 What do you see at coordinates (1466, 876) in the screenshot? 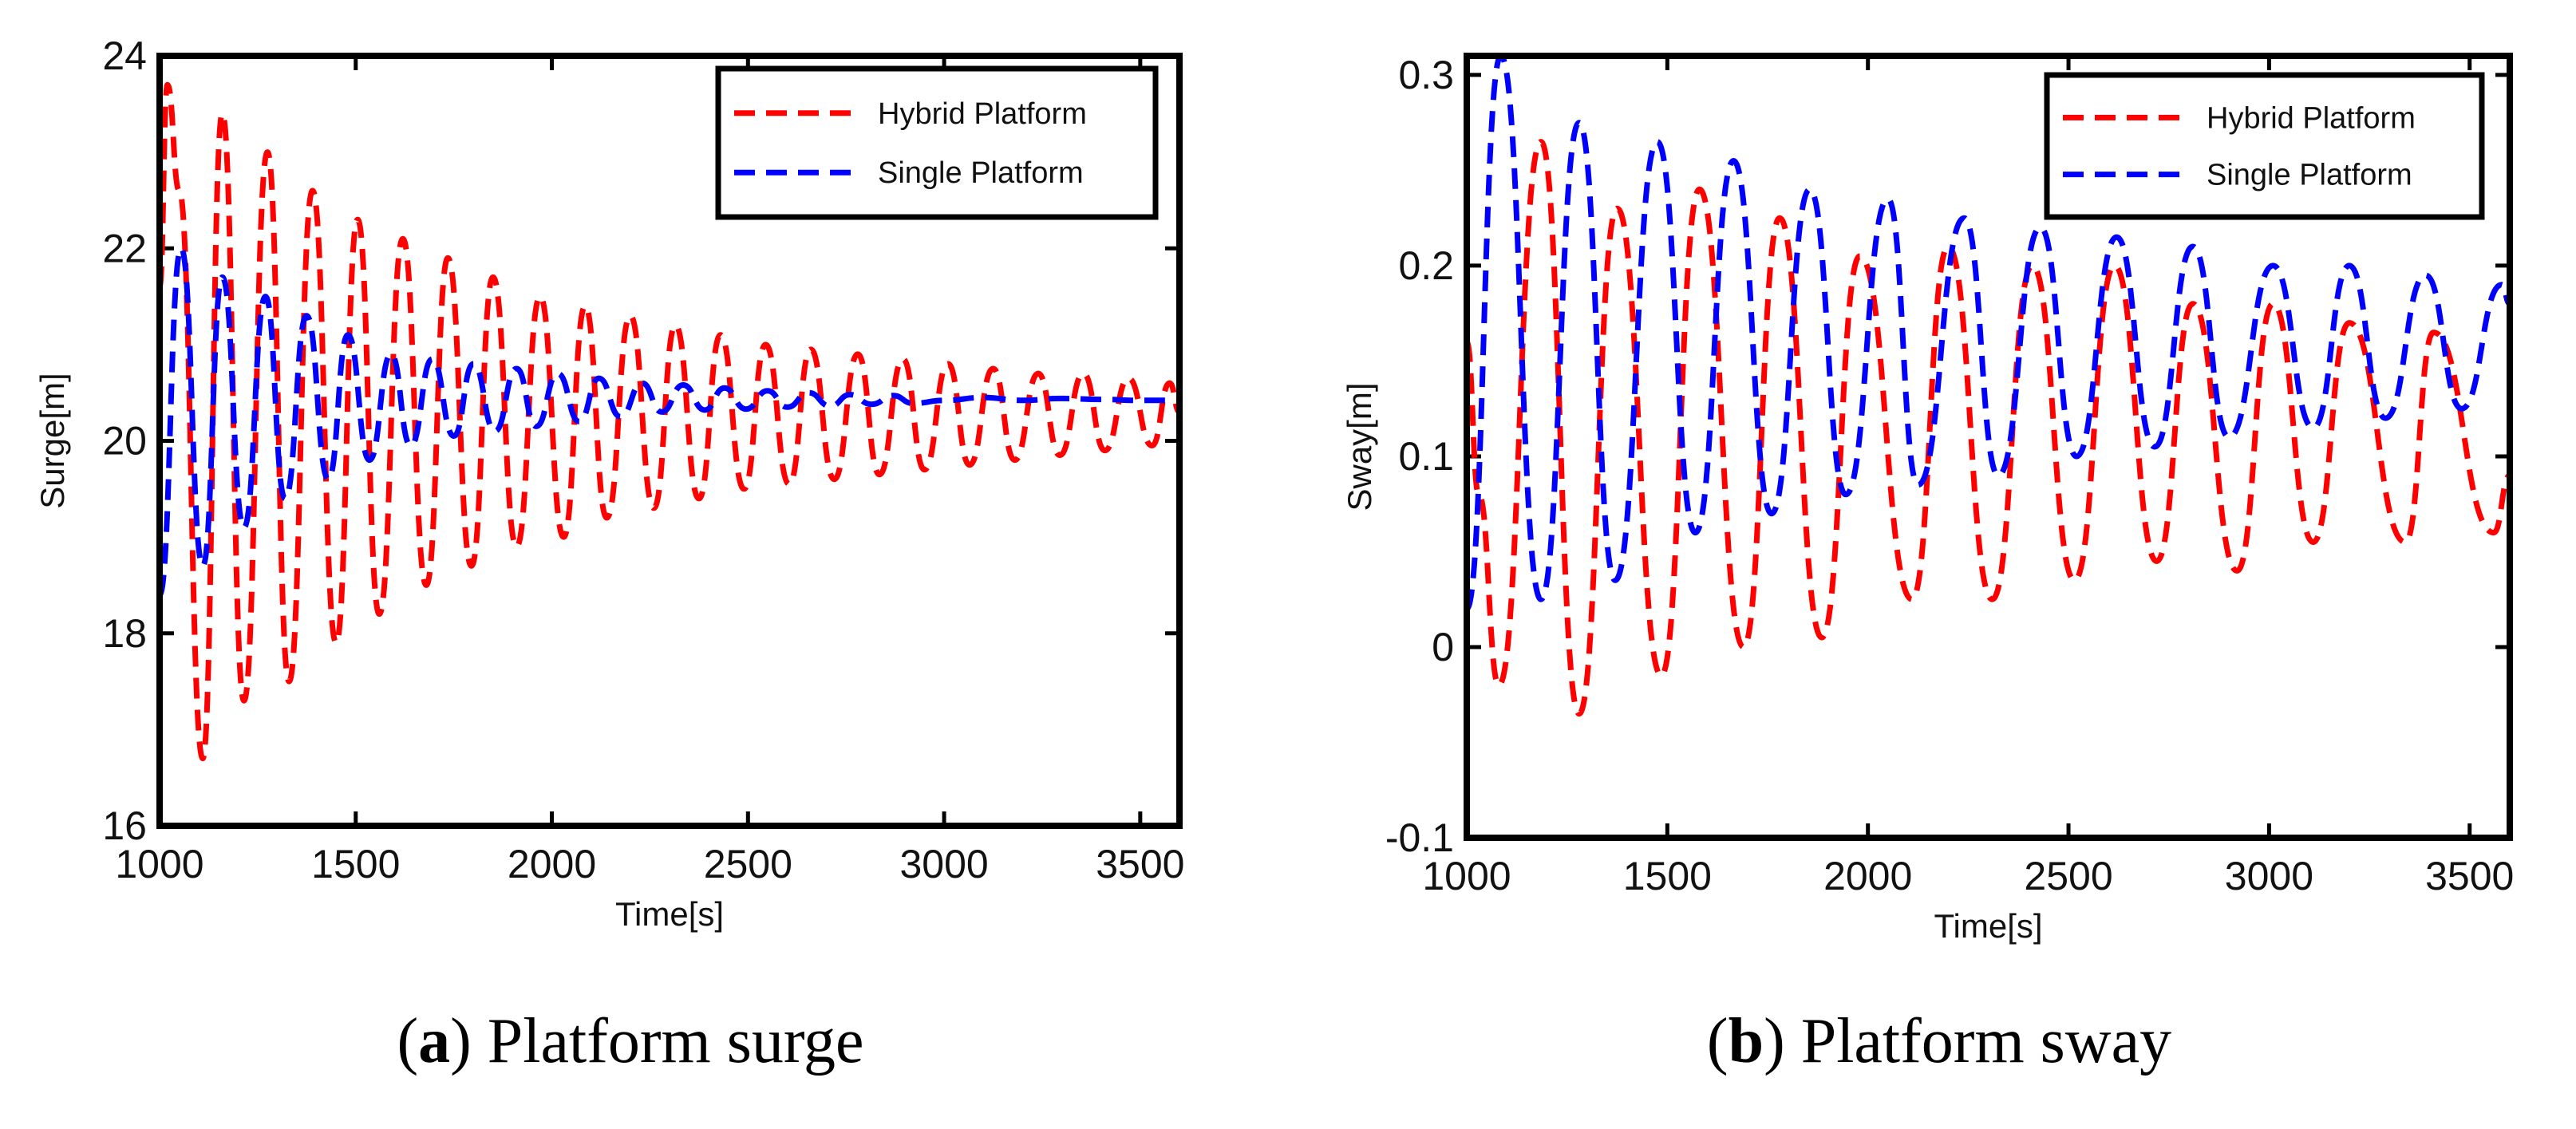
I see `sway-x-tick-label: 1000` at bounding box center [1466, 876].